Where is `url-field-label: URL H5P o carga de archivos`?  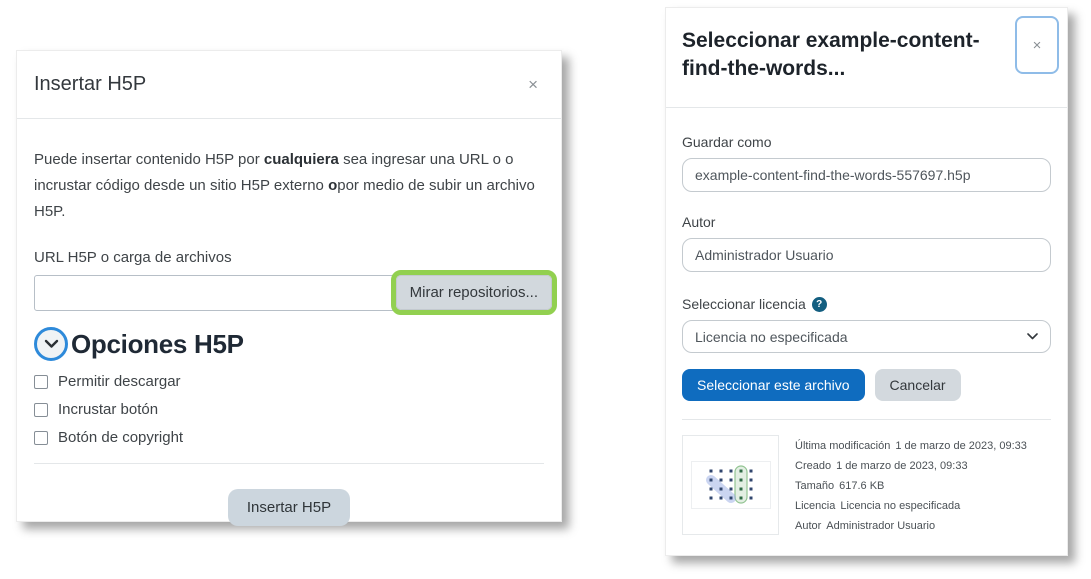 url-field-label: URL H5P o carga de archivos is located at coordinates (133, 257).